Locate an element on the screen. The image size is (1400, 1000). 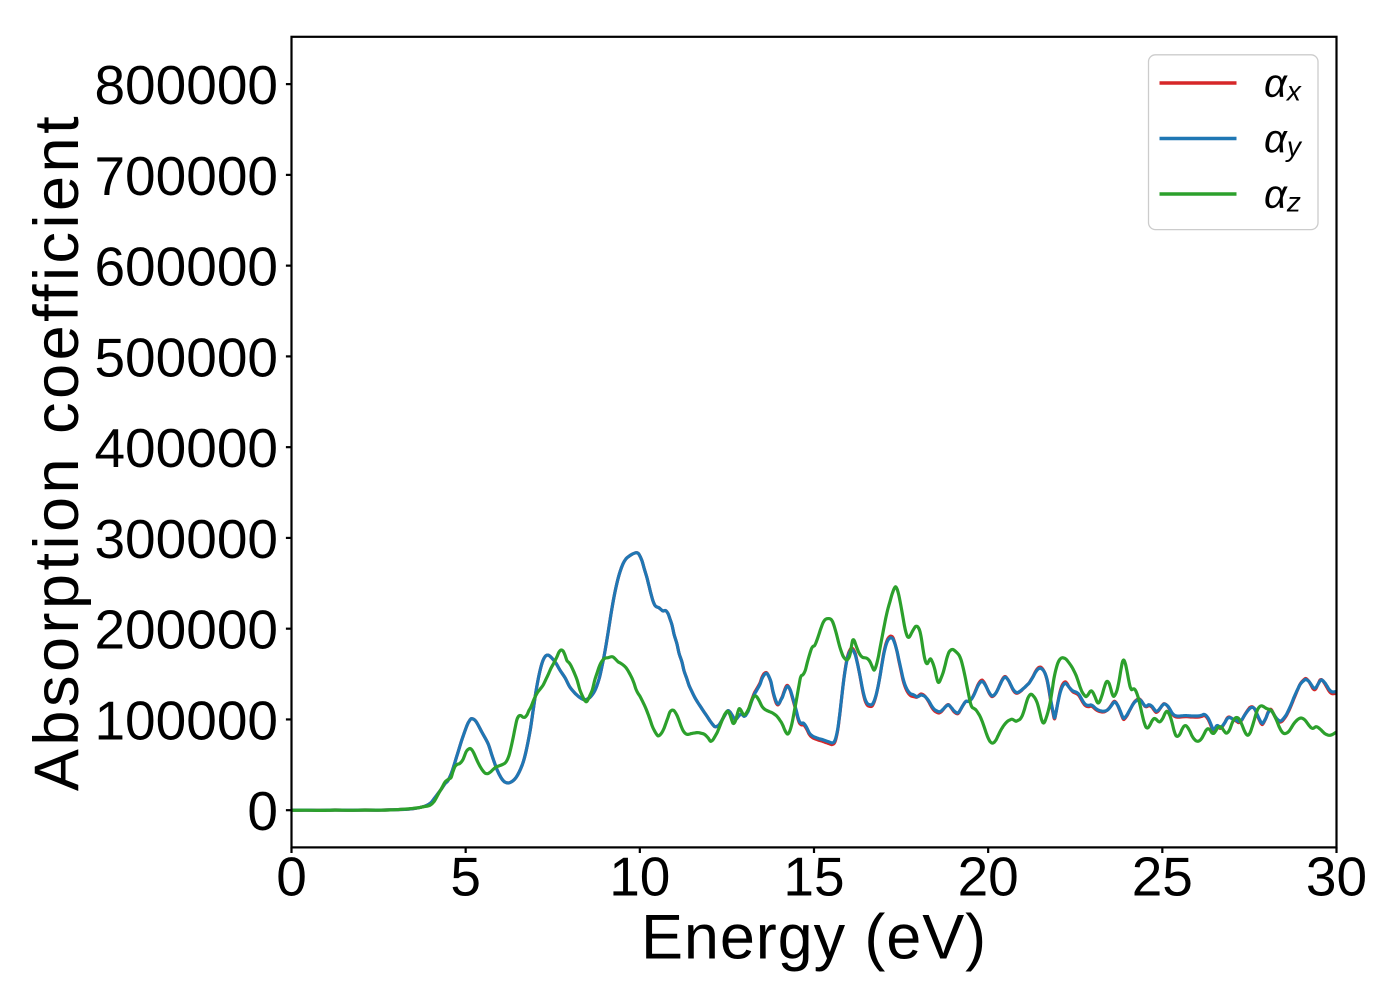
svg-text: 15 is located at coordinates (813, 877).